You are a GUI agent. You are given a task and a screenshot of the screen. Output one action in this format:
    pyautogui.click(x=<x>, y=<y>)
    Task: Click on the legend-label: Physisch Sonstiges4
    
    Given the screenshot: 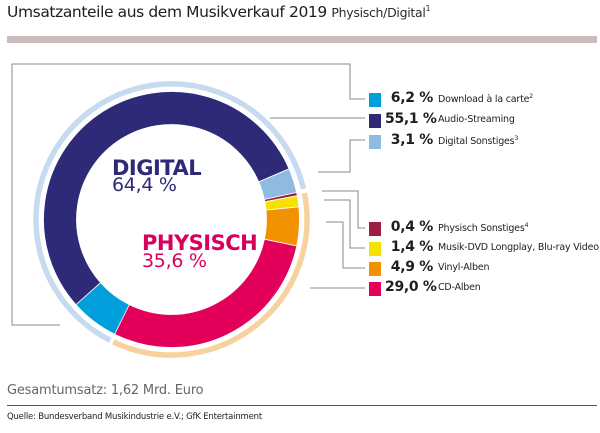 What is the action you would take?
    pyautogui.click(x=483, y=228)
    